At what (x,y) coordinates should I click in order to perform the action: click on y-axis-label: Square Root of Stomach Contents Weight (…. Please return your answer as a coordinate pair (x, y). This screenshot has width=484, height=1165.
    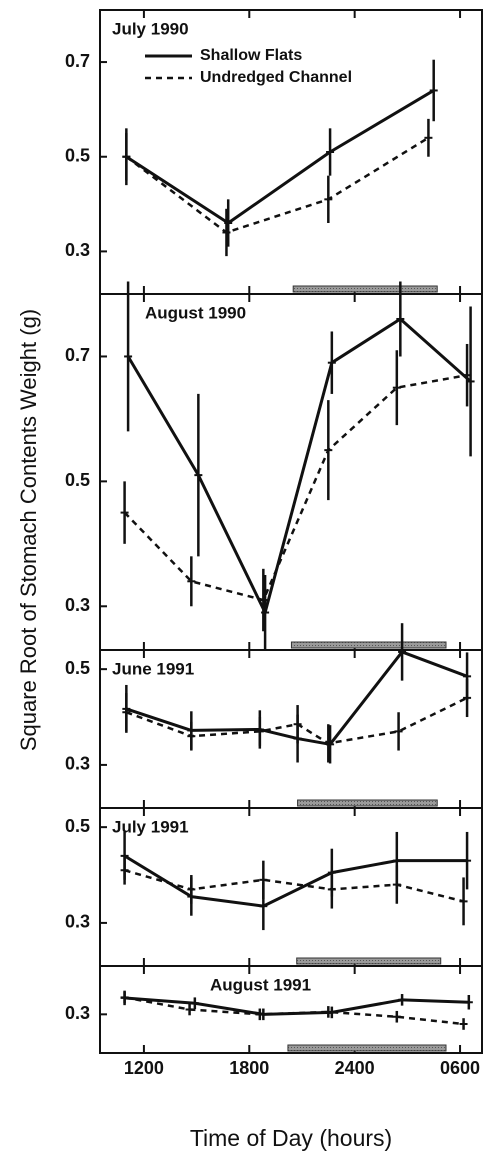
    Looking at the image, I should click on (28, 530).